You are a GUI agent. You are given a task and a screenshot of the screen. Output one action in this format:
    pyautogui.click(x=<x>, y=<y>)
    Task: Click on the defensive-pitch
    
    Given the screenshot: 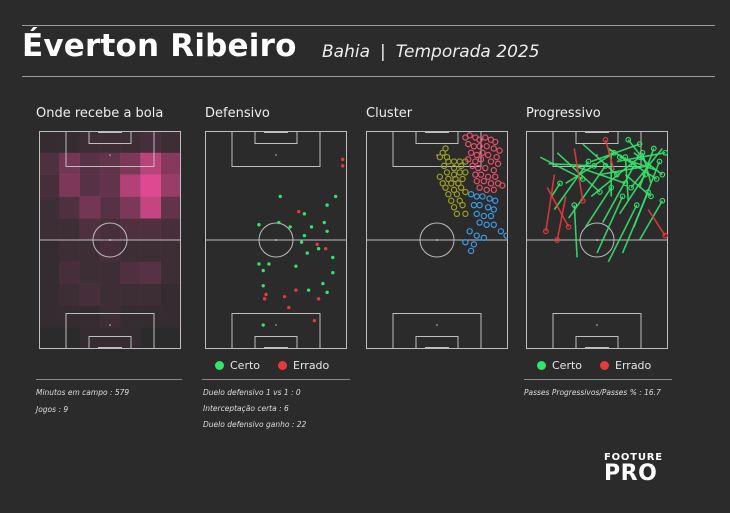 What is the action you would take?
    pyautogui.click(x=276, y=240)
    